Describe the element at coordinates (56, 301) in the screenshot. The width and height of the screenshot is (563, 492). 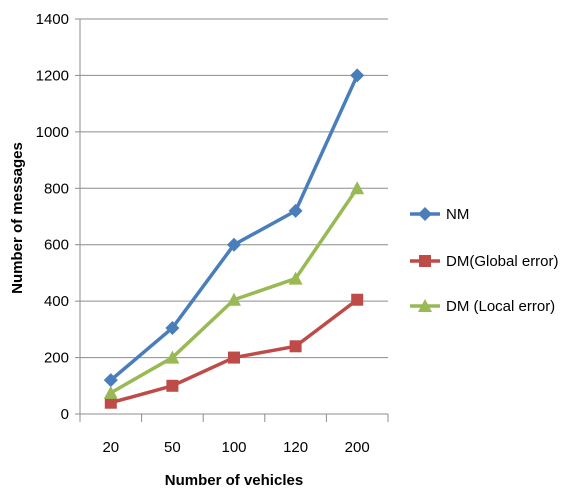
I see `y-tick-label-400: 400` at that location.